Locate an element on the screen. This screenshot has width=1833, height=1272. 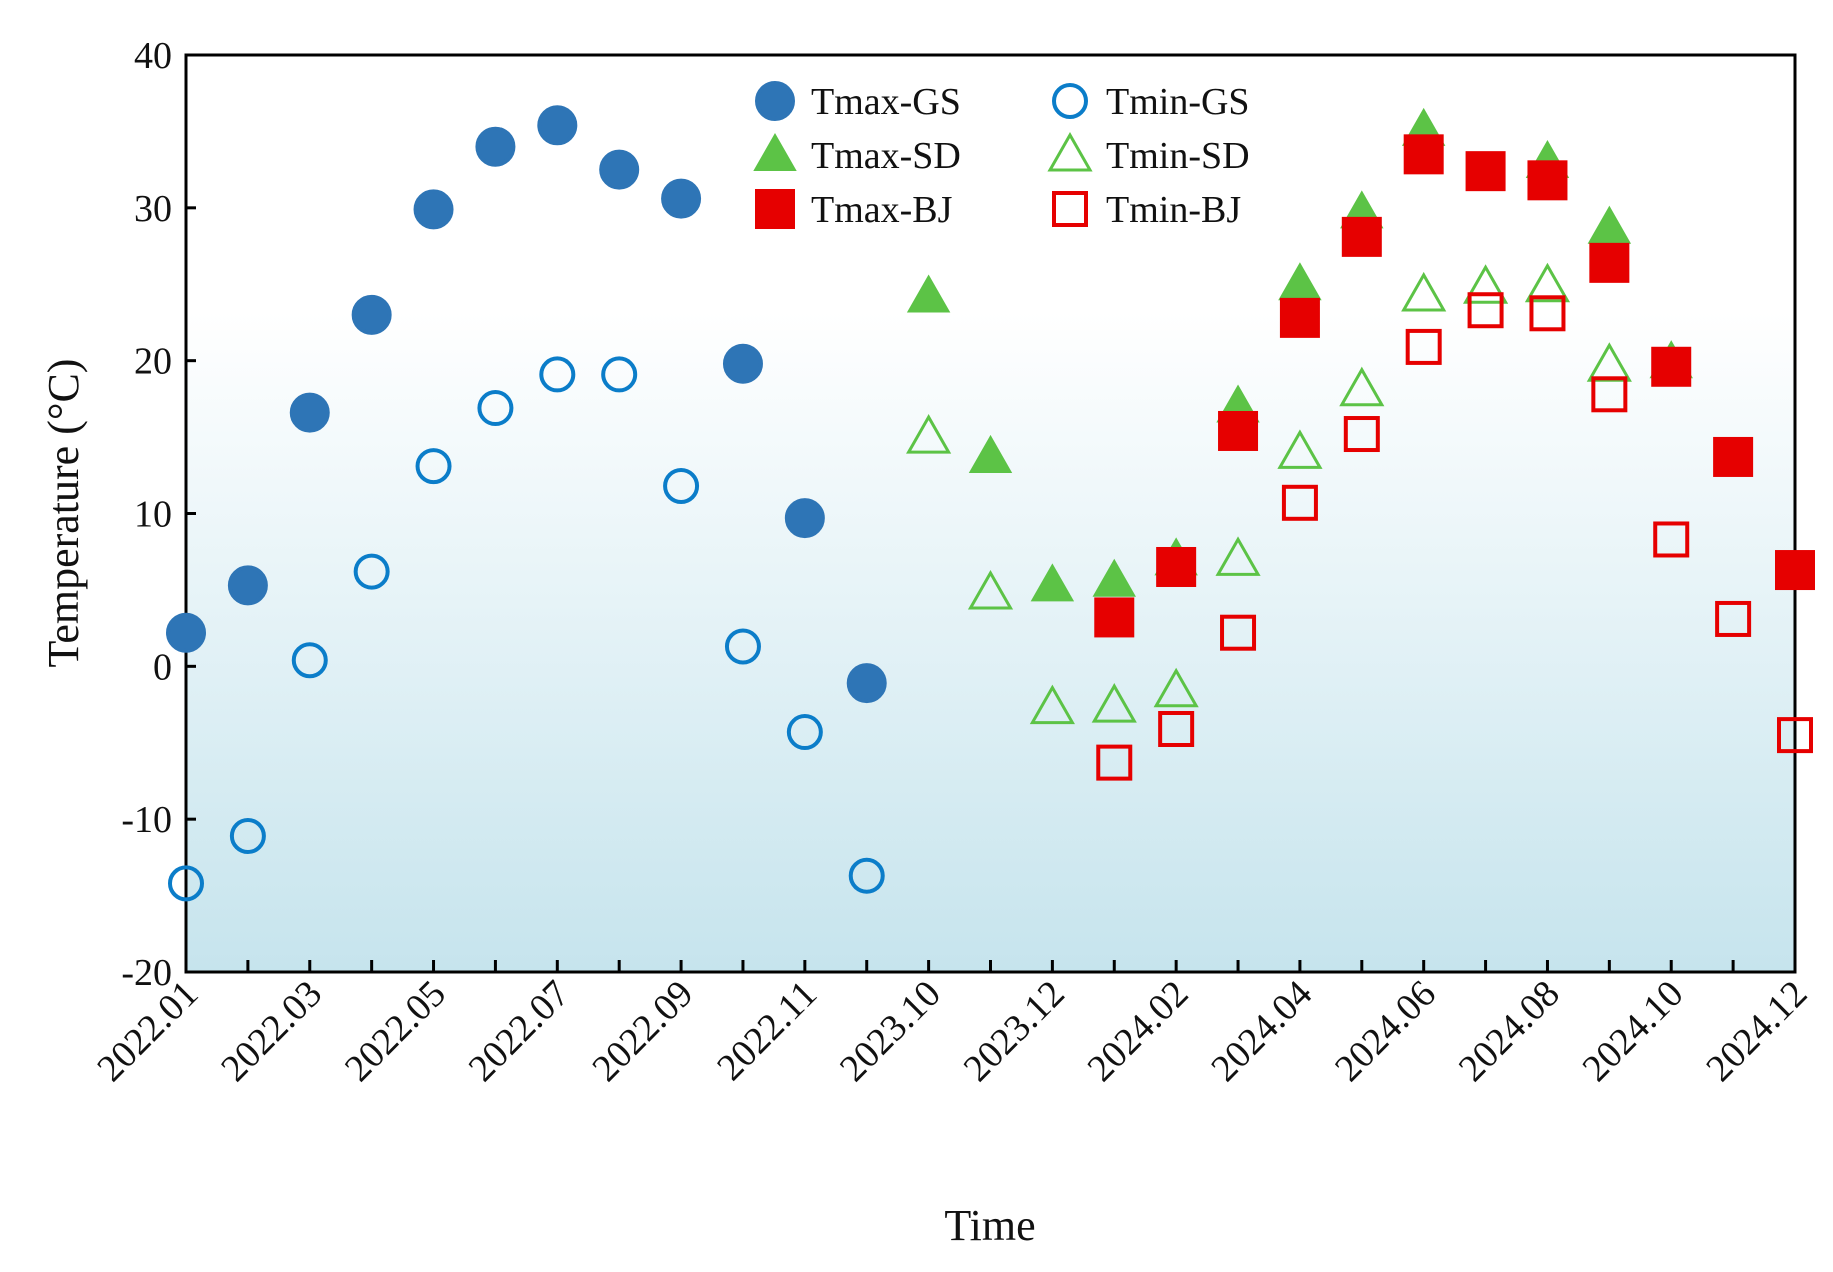
legend-item-tmax-sd: Tmax-SD is located at coordinates (857, 154).